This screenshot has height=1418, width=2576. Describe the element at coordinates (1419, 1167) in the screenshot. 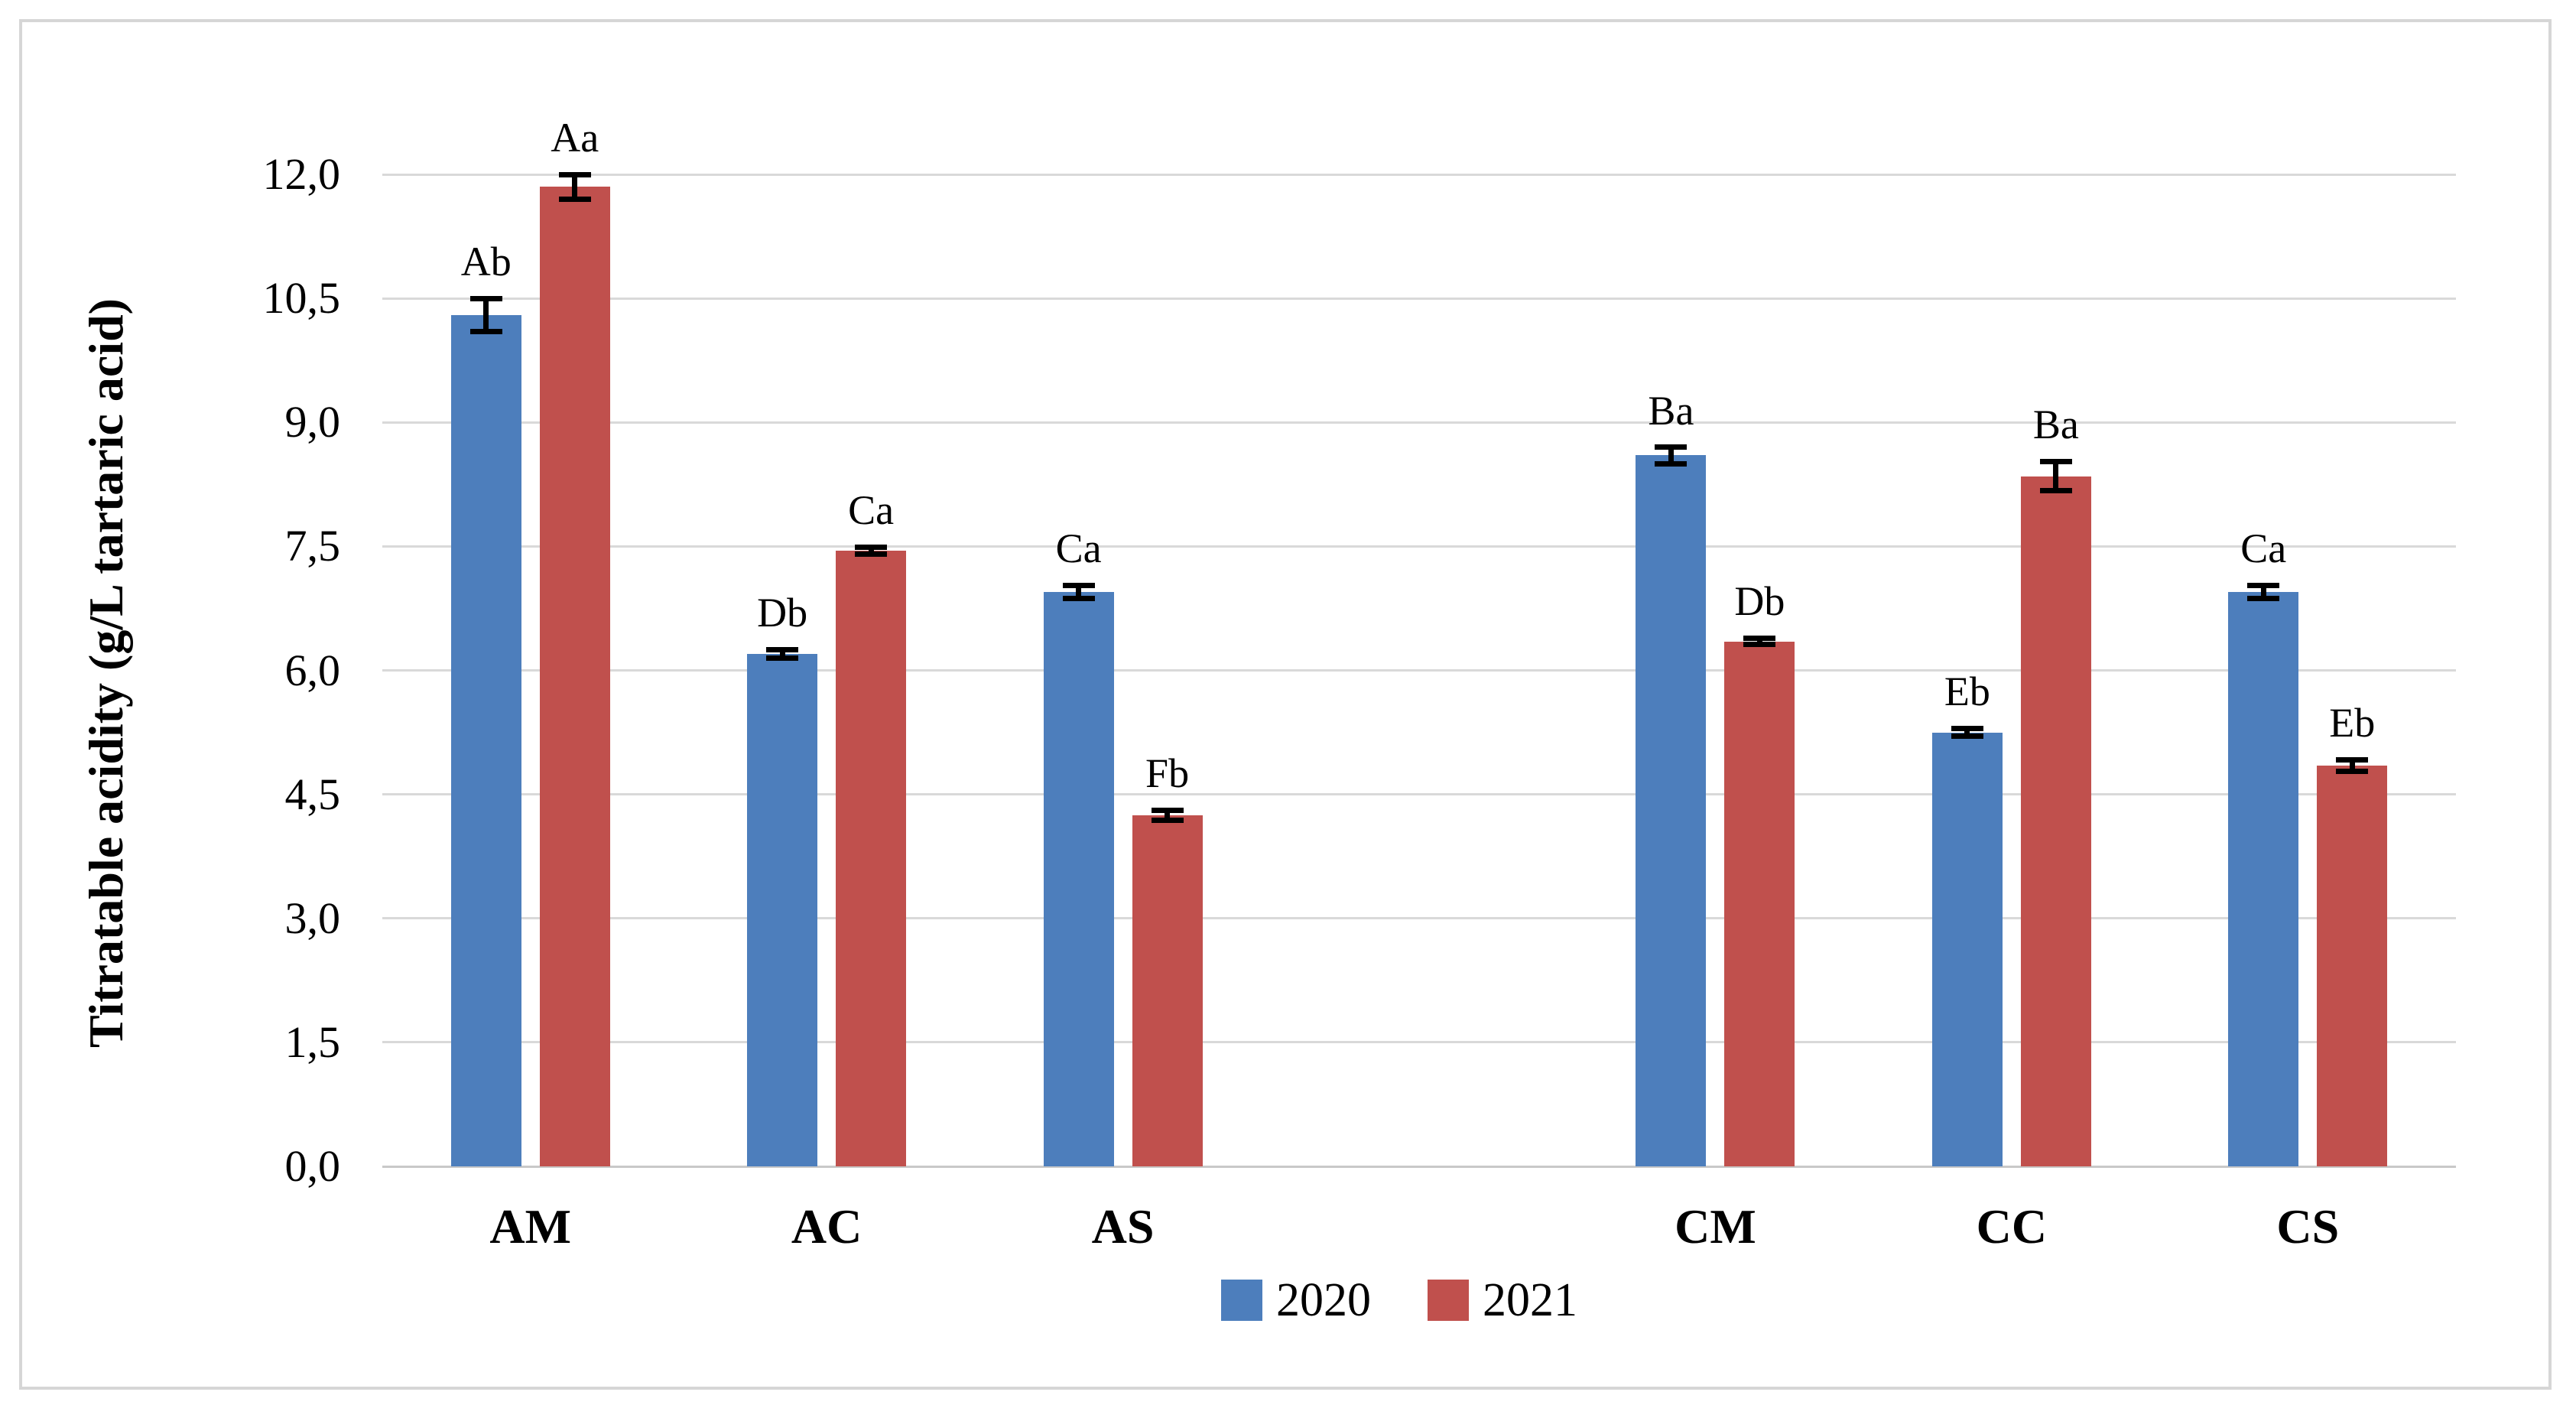

I see `x-axis-line` at that location.